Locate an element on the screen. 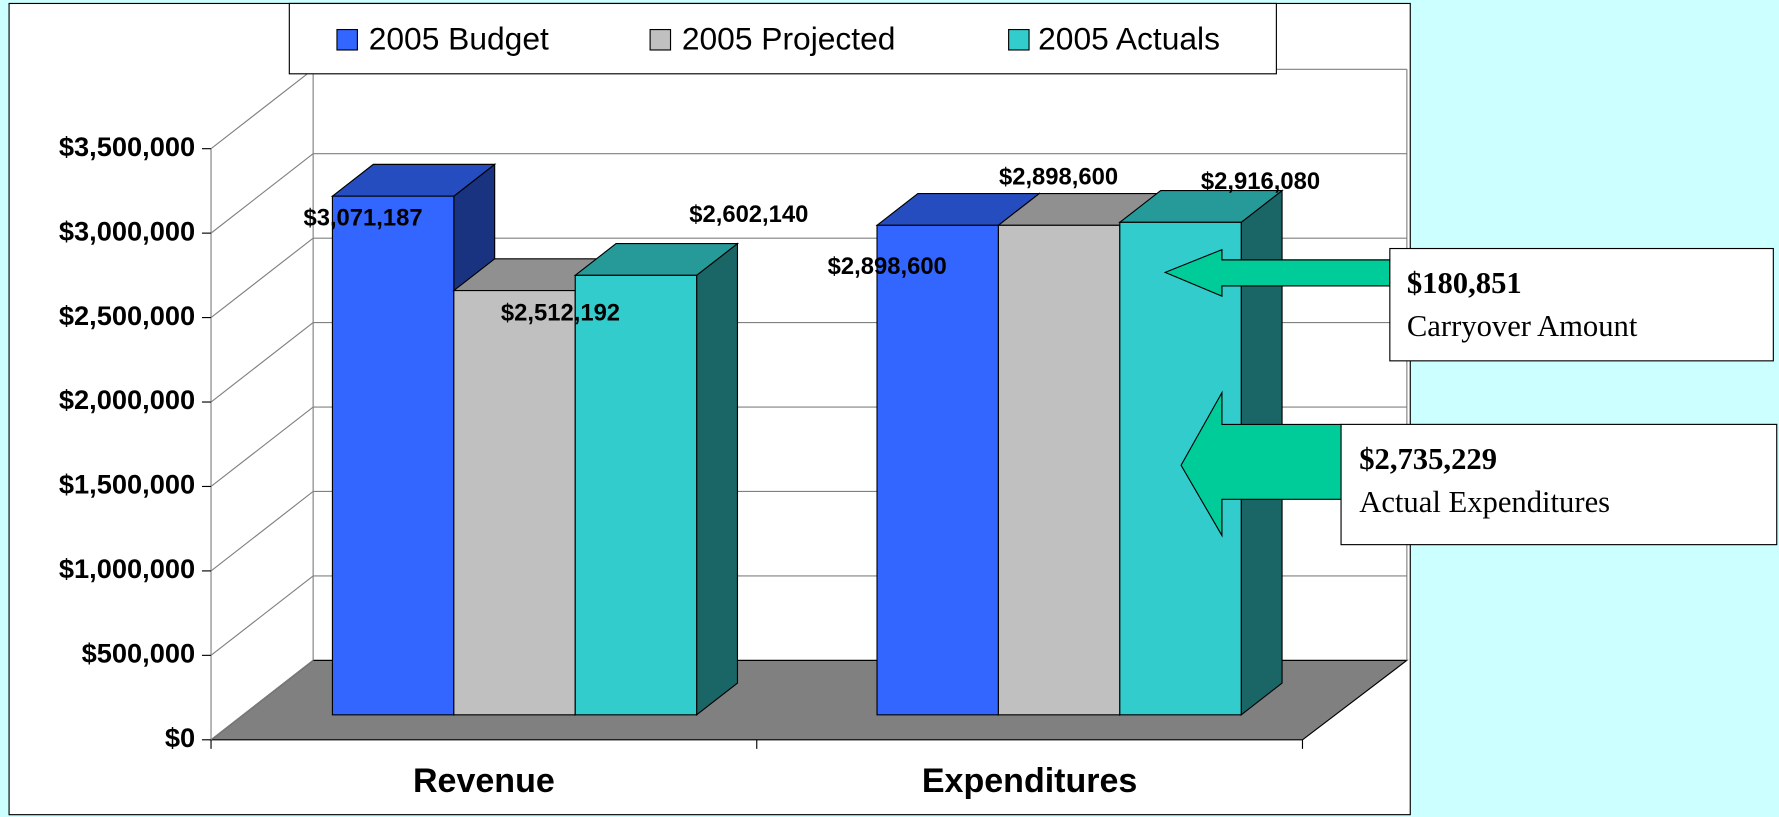 This screenshot has height=817, width=1779. legend-box is located at coordinates (782, 38).